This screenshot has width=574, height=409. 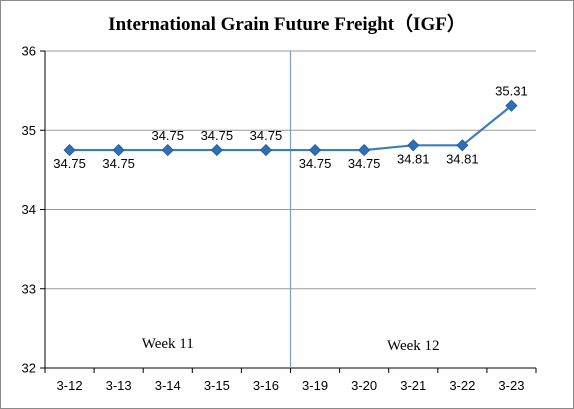 What do you see at coordinates (29, 130) in the screenshot?
I see `y-tick-label-35: 35` at bounding box center [29, 130].